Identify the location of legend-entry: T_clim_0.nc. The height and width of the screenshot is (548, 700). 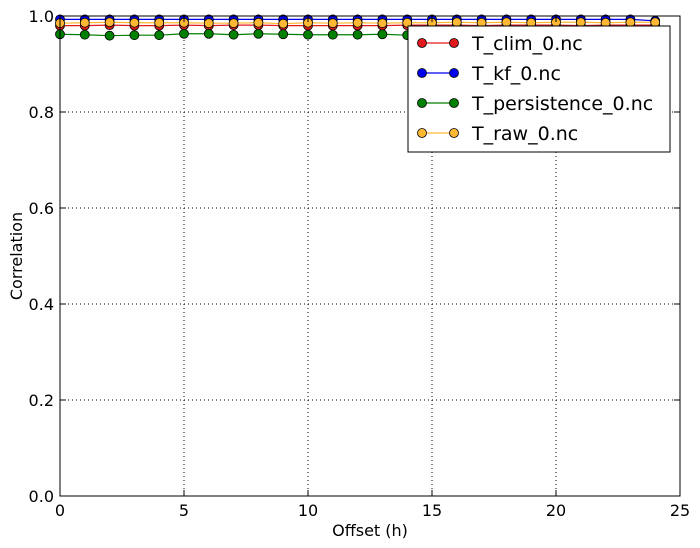
(500, 44).